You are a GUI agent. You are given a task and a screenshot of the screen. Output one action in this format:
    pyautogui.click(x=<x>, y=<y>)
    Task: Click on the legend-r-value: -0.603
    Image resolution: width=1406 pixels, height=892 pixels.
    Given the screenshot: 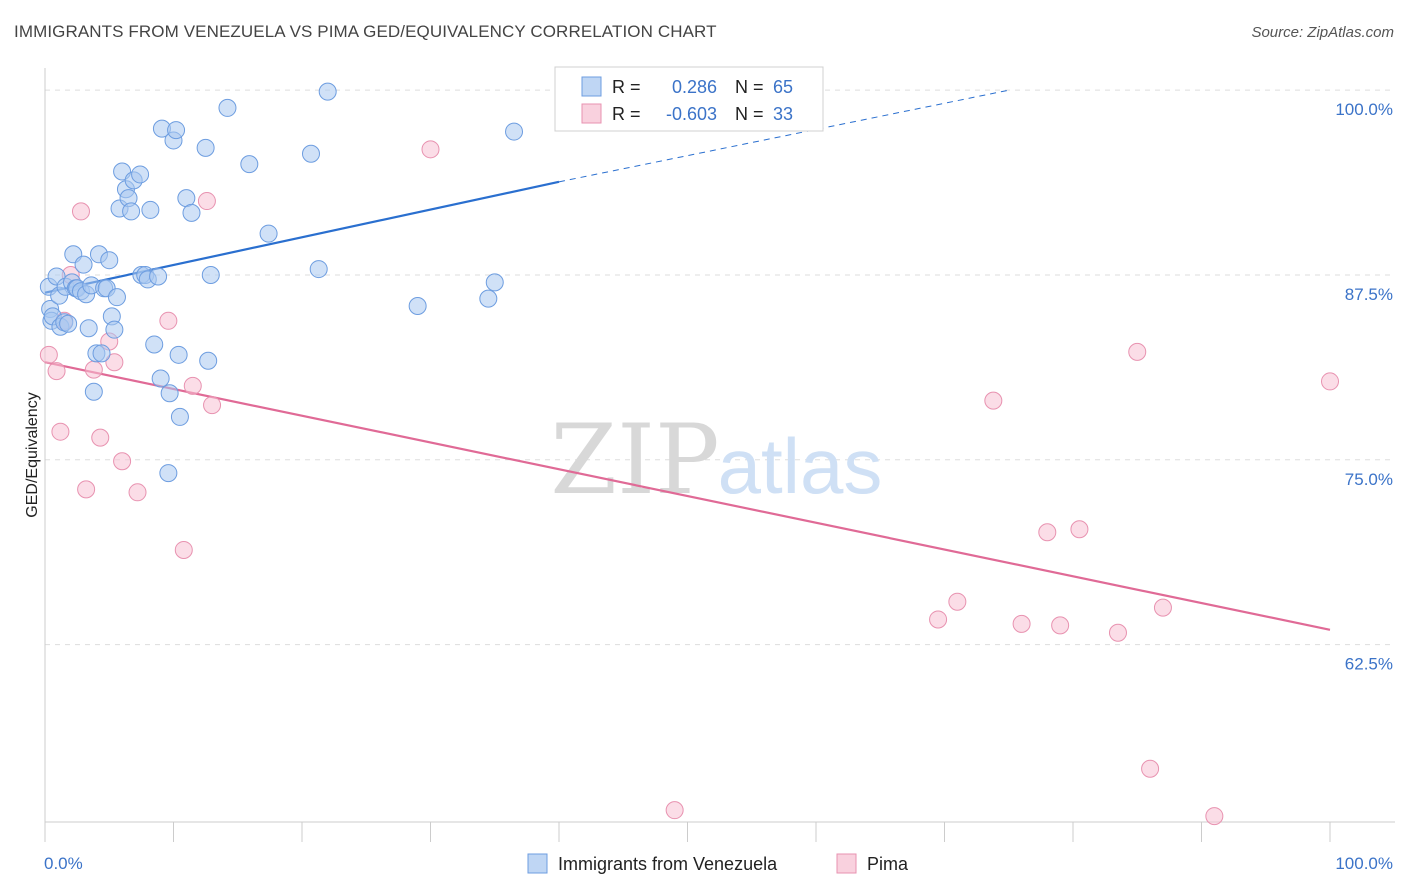 What is the action you would take?
    pyautogui.click(x=691, y=114)
    